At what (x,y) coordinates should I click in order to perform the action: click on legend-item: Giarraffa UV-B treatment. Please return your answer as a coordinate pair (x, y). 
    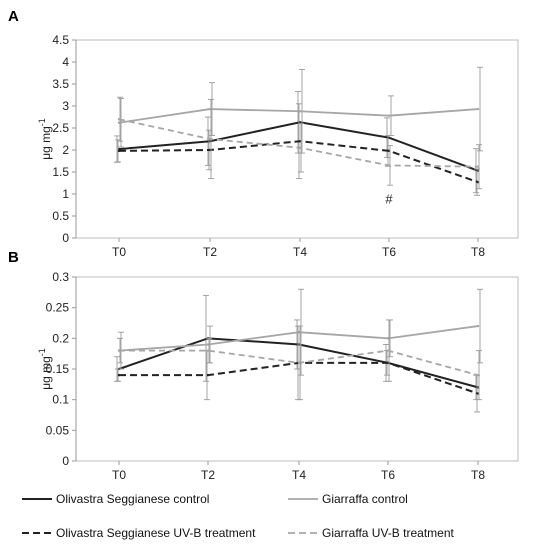
    Looking at the image, I should click on (371, 533).